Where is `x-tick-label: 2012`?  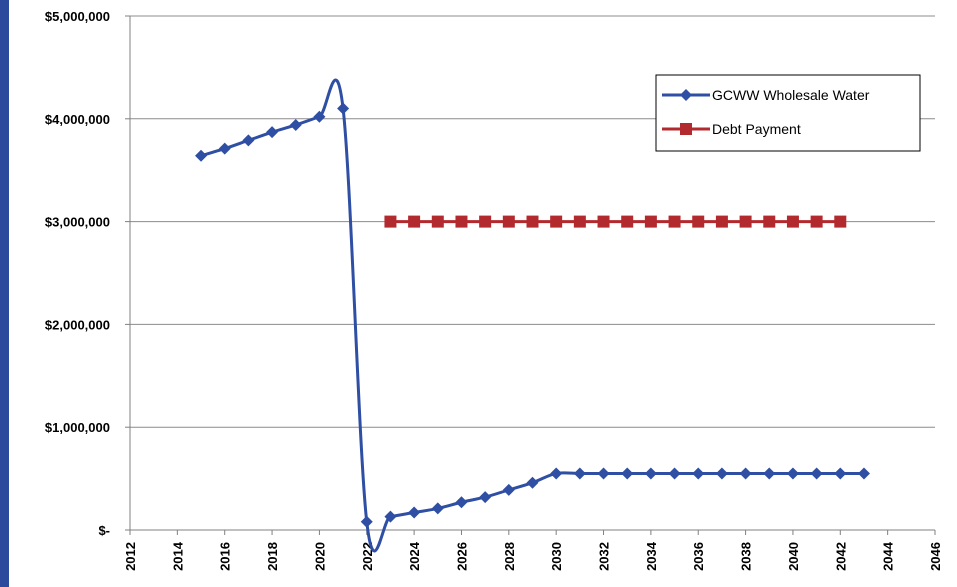
x-tick-label: 2012 is located at coordinates (130, 556).